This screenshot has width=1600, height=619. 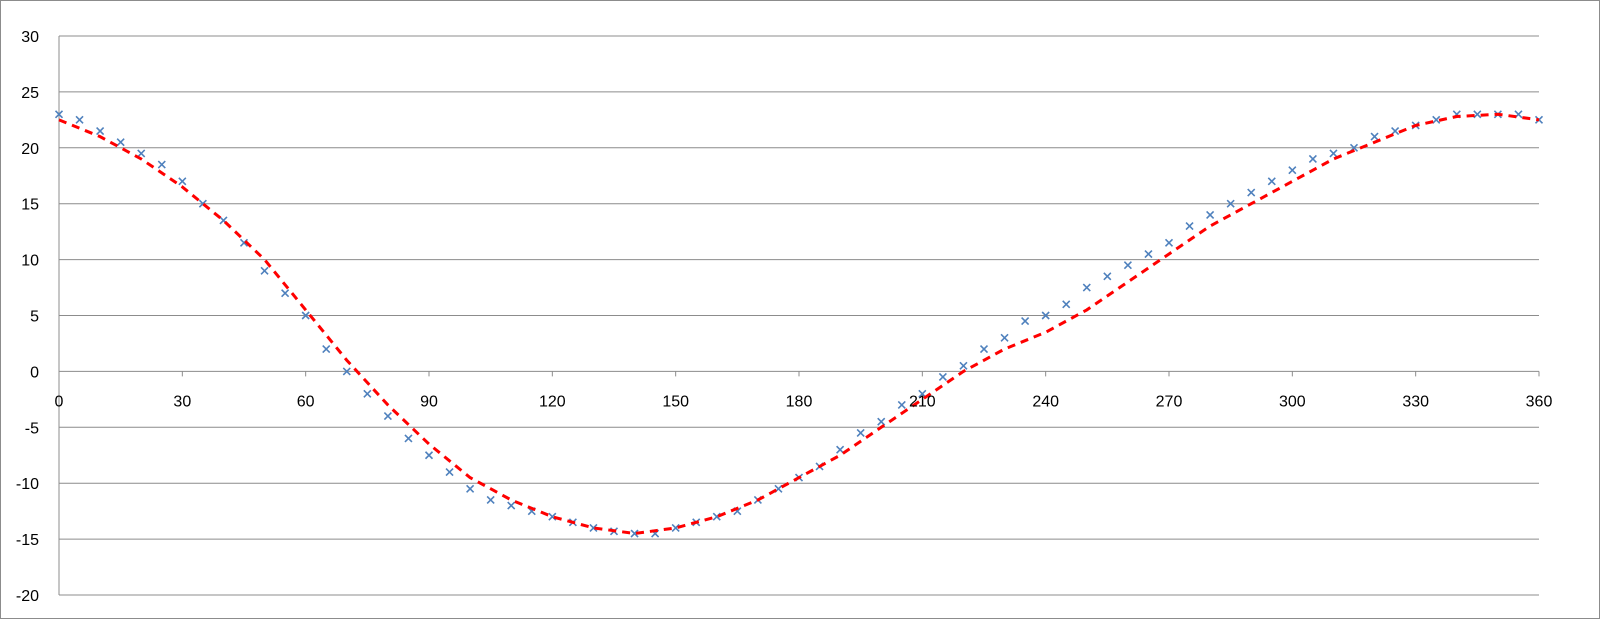 I want to click on y-tick-label: 0, so click(x=34, y=372).